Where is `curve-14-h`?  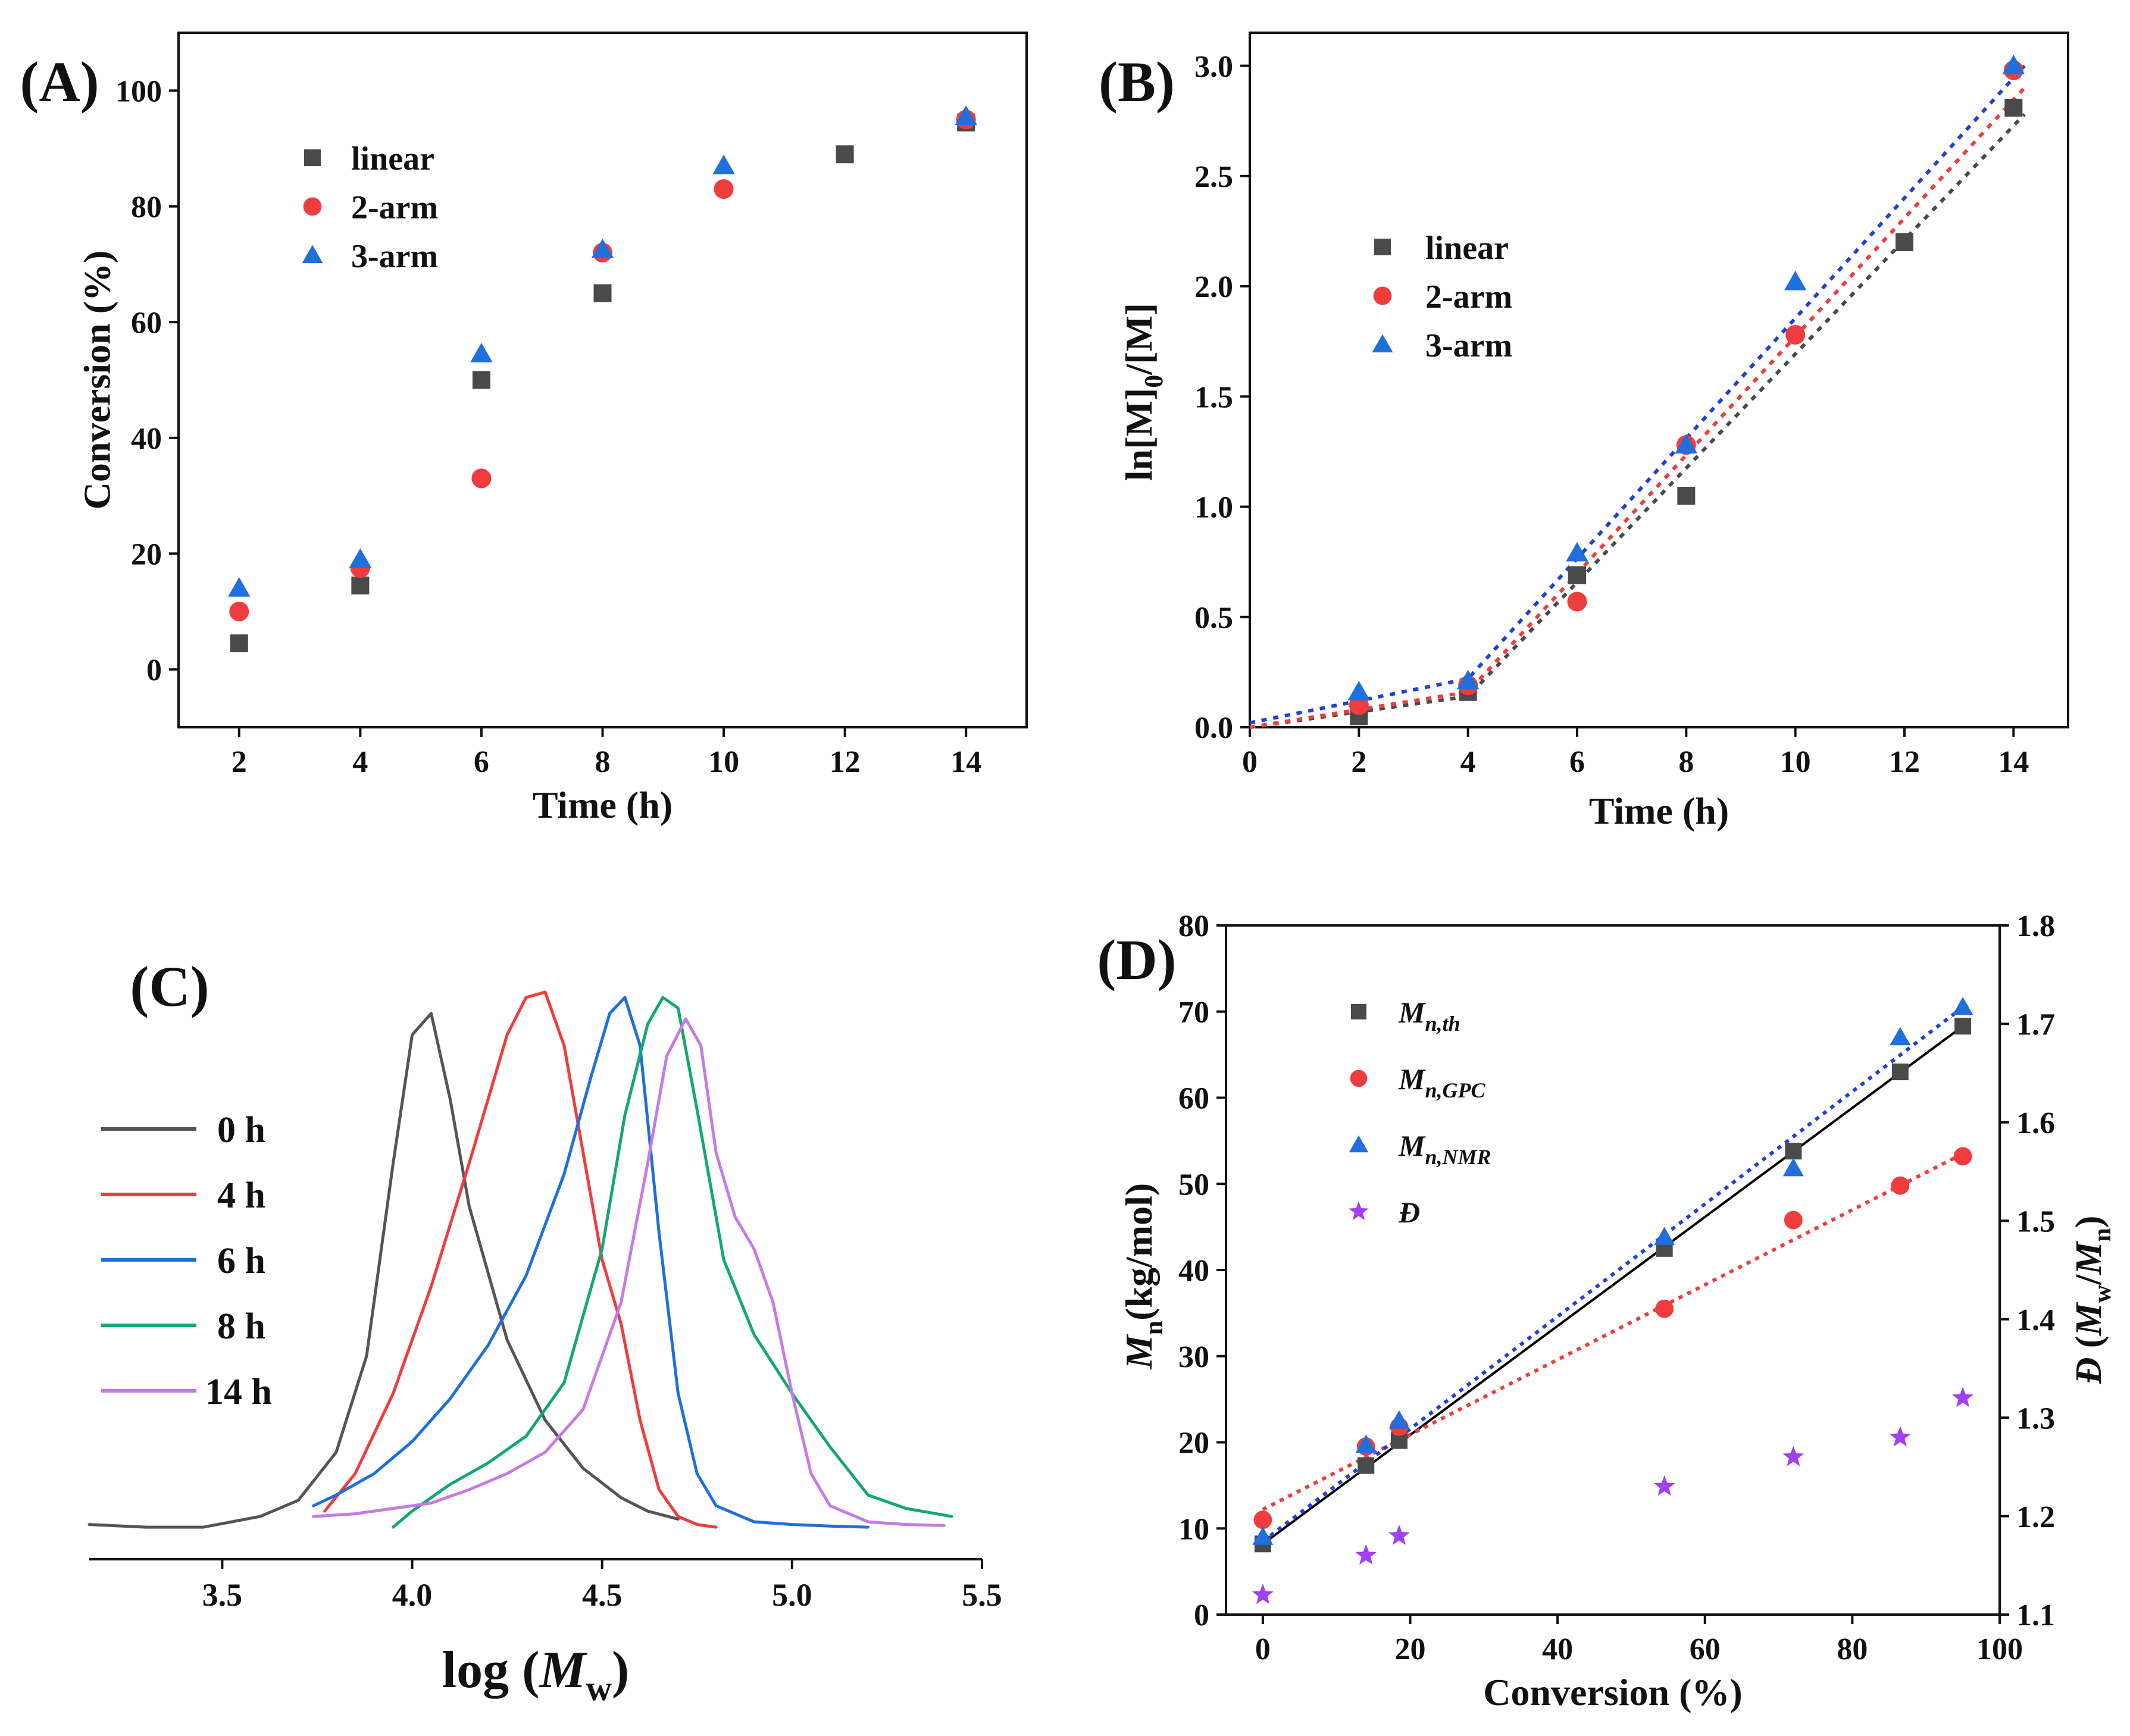 curve-14-h is located at coordinates (629, 1272).